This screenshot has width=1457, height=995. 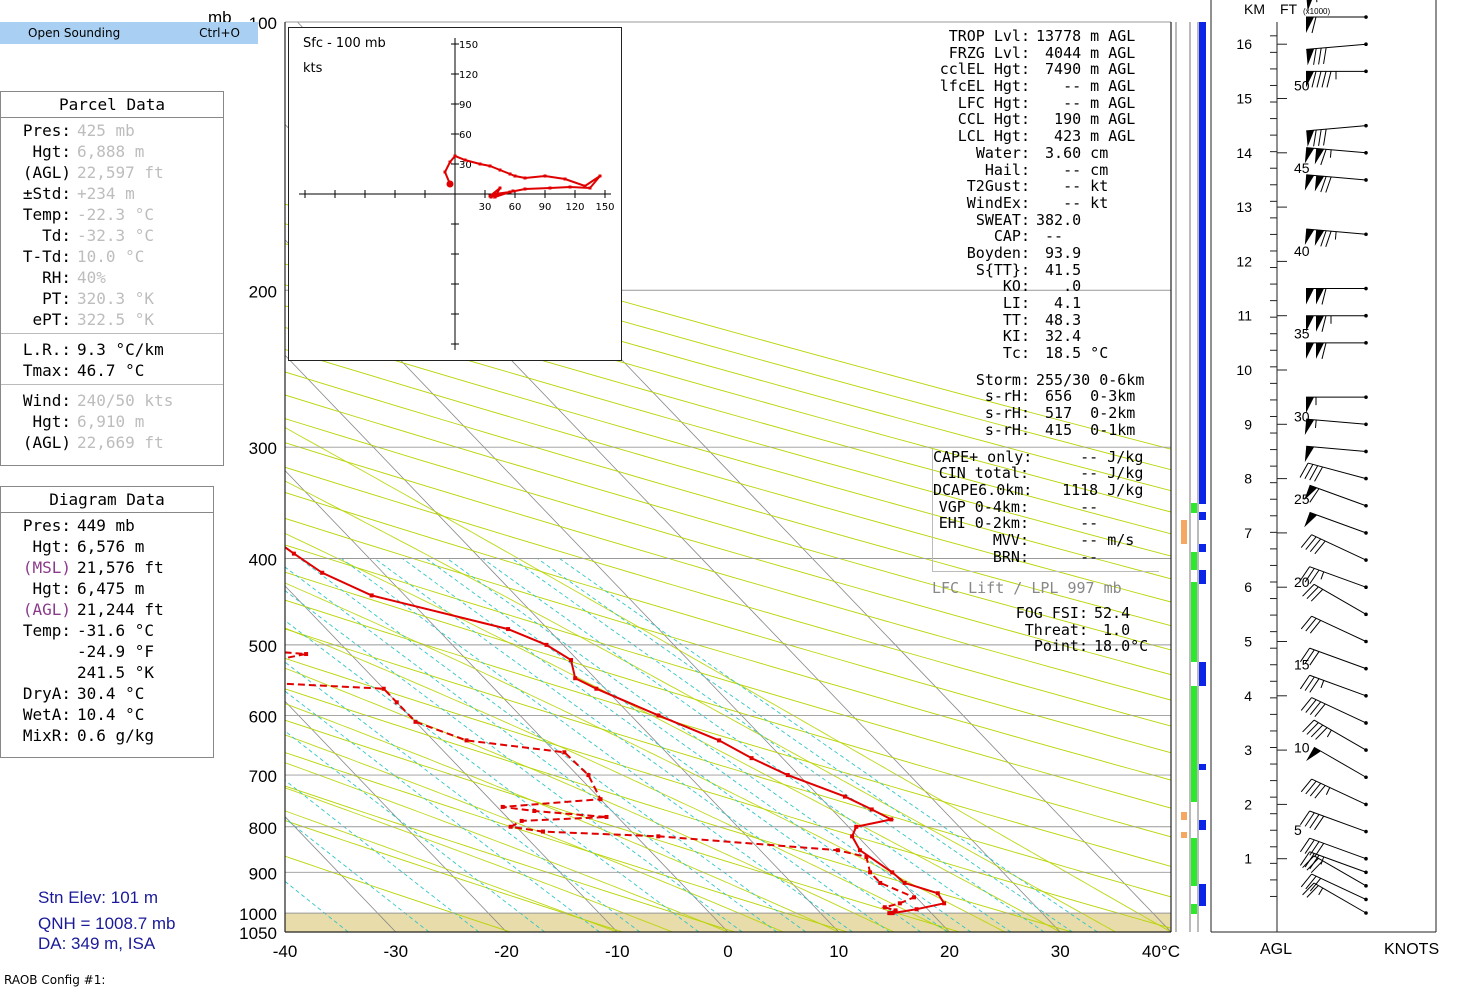 I want to click on parcel-rows-lapse: L.R.: 9.3 °C/km Tmax: 46.7 °C, so click(x=112, y=359).